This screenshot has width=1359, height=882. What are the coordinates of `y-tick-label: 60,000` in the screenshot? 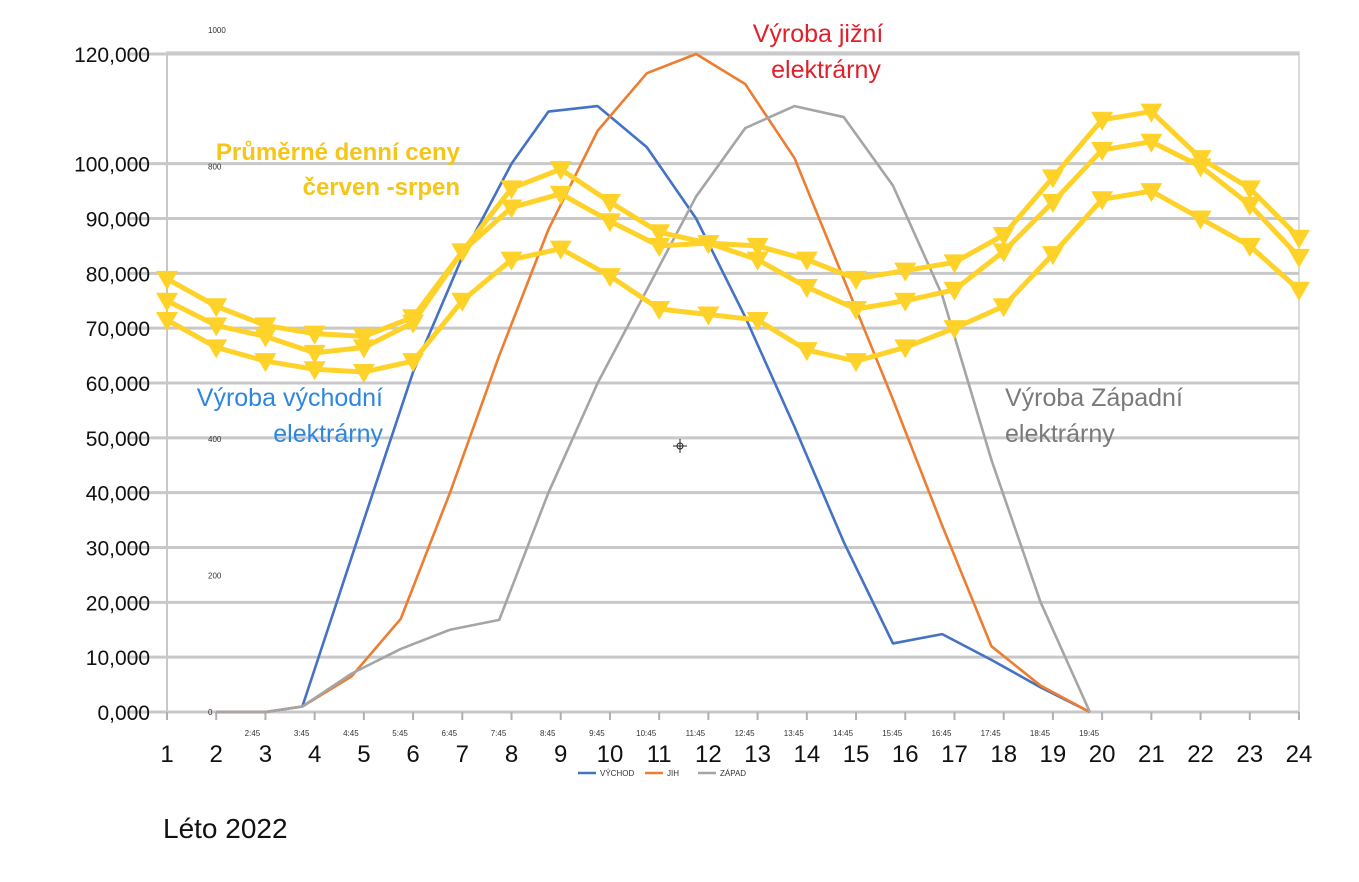 It's located at (118, 384).